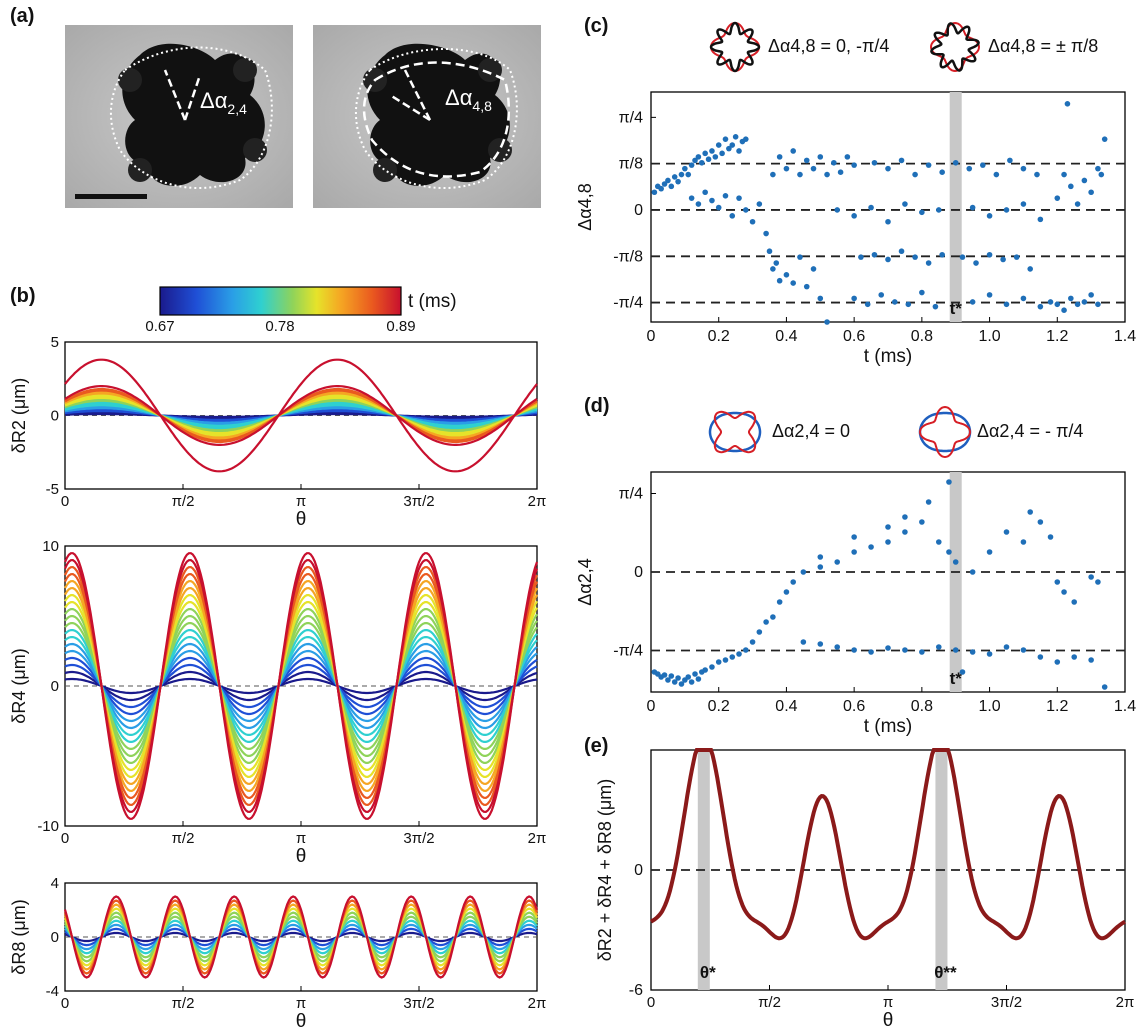 The height and width of the screenshot is (1034, 1137). What do you see at coordinates (459, 97) in the screenshot?
I see `micrograph-right-label: Δα` at bounding box center [459, 97].